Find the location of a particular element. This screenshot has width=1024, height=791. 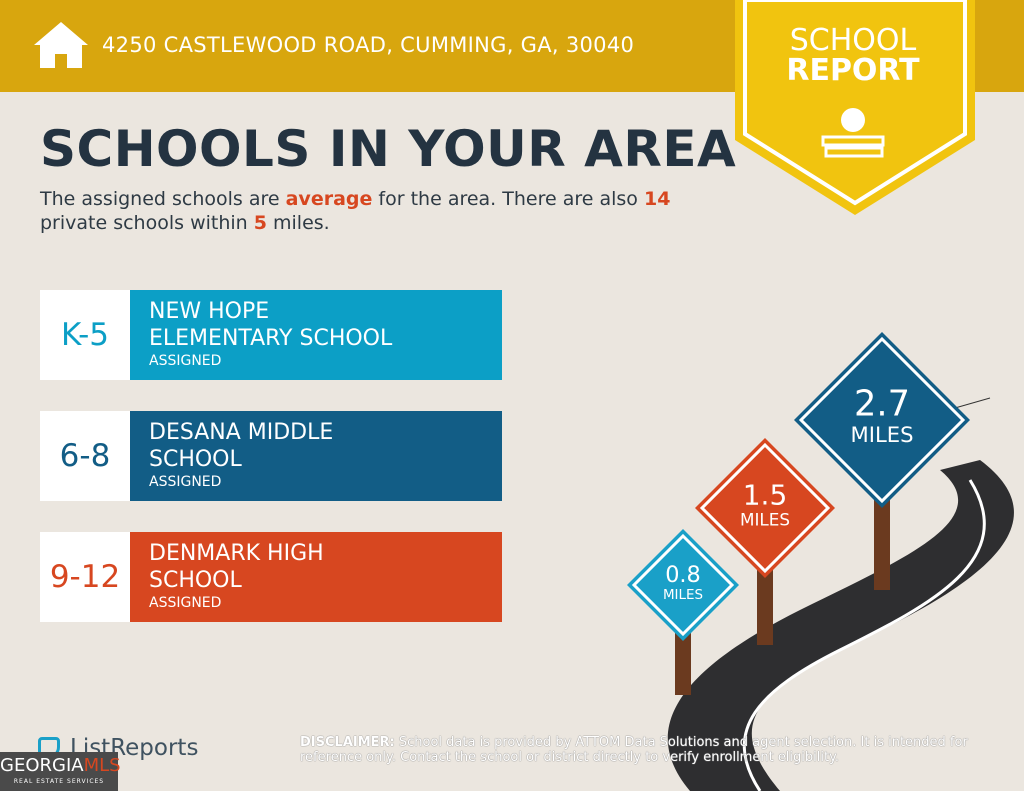

disclaimer-label: DISCLAIMER: is located at coordinates (347, 742).